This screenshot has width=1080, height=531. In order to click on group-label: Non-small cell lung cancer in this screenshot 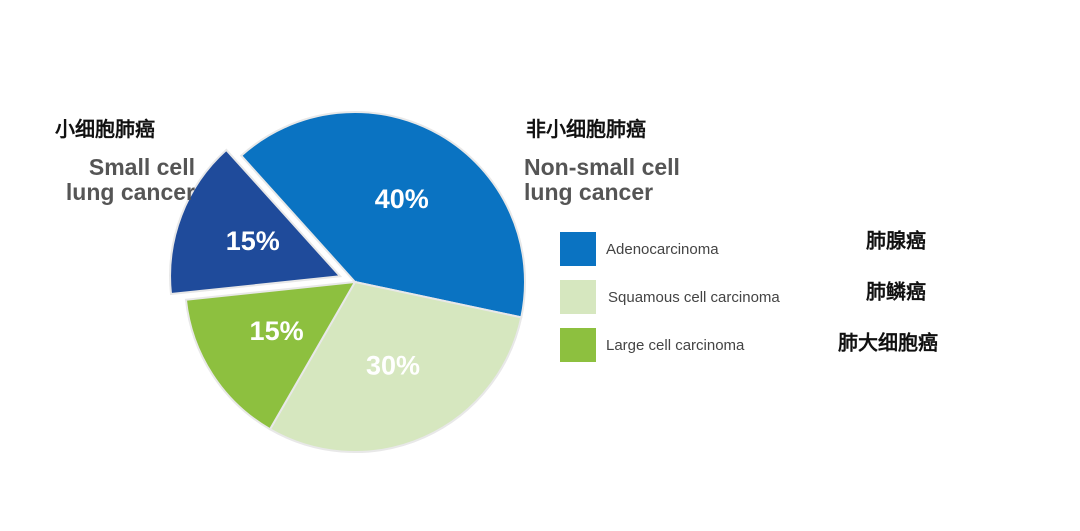, I will do `click(602, 179)`.